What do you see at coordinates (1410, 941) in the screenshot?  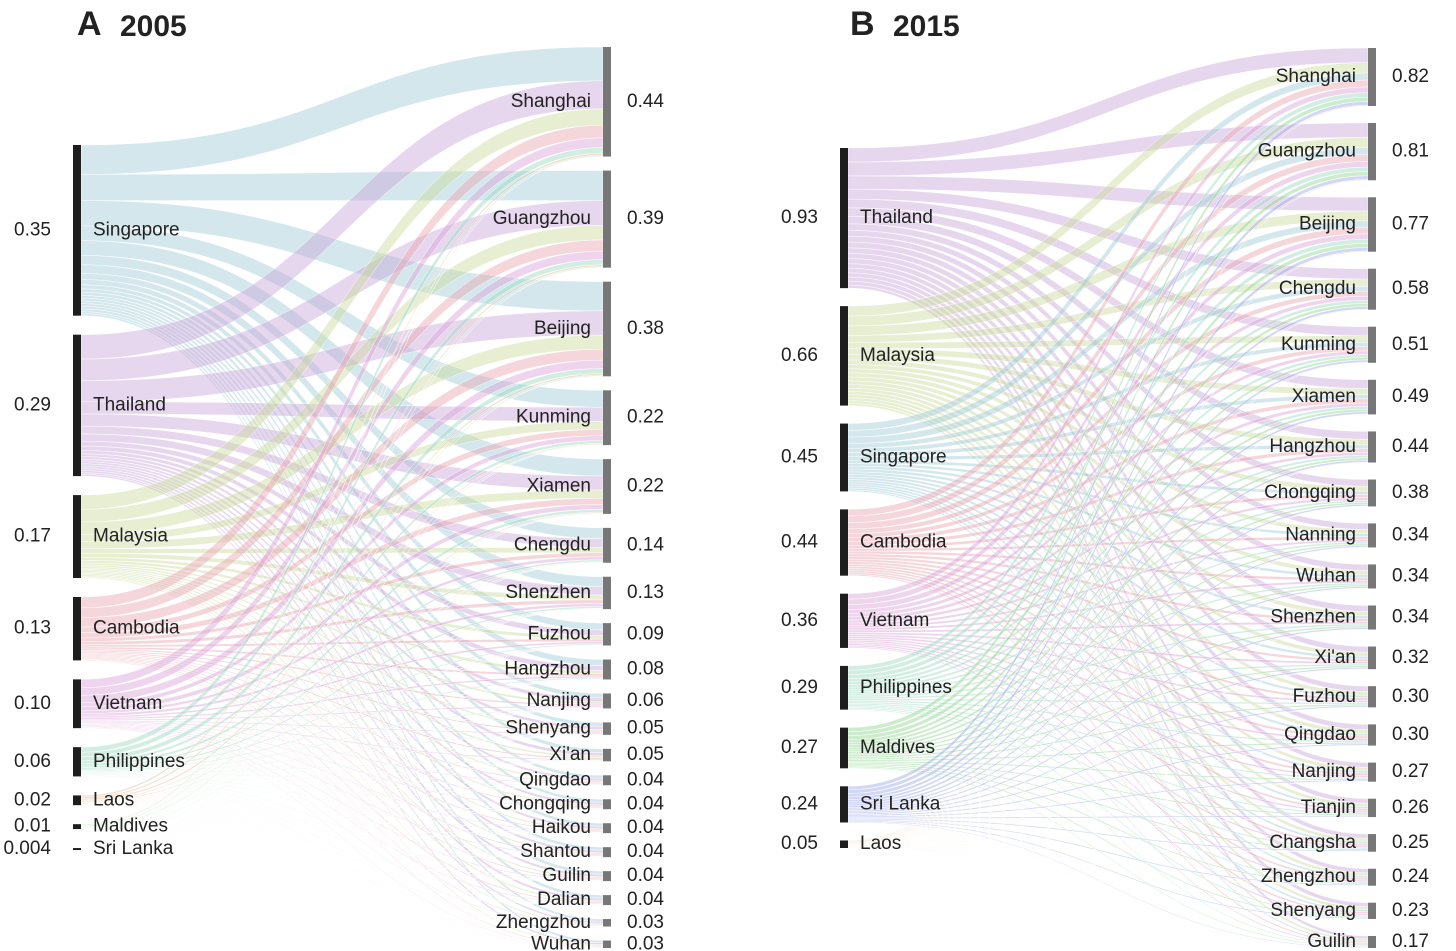 I see `target-value: 0.17` at bounding box center [1410, 941].